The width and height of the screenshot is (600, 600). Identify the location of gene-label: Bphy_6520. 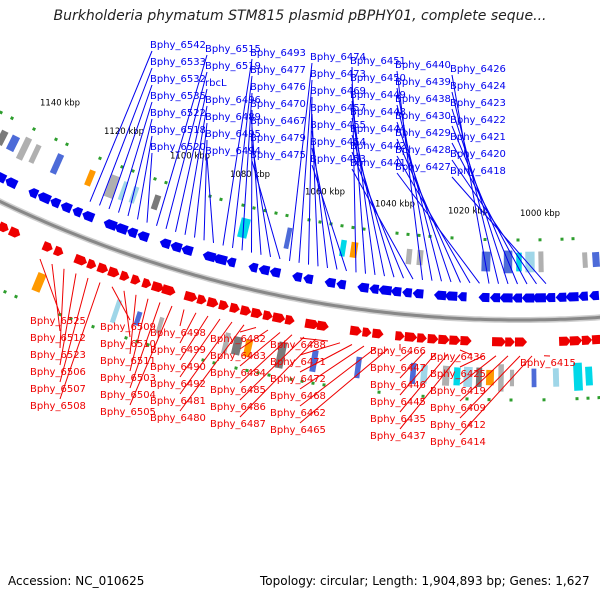
(178, 147).